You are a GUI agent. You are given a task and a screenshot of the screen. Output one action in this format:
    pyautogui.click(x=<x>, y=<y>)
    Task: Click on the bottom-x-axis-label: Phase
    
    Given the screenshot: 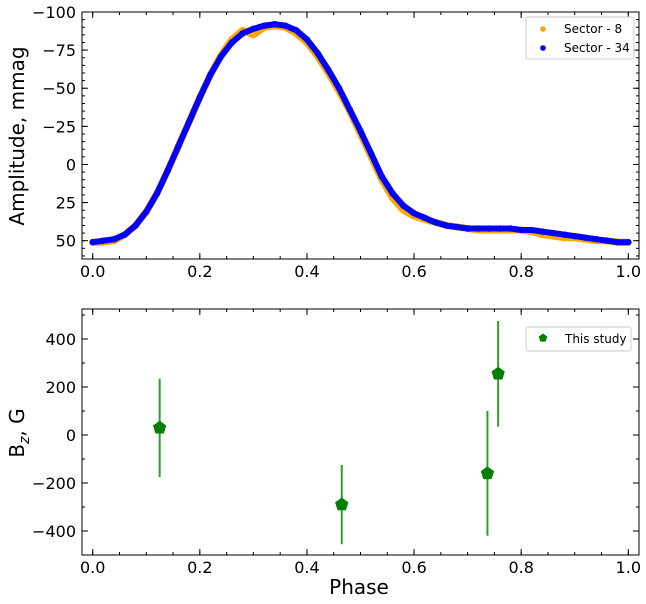 What is the action you would take?
    pyautogui.click(x=359, y=587)
    